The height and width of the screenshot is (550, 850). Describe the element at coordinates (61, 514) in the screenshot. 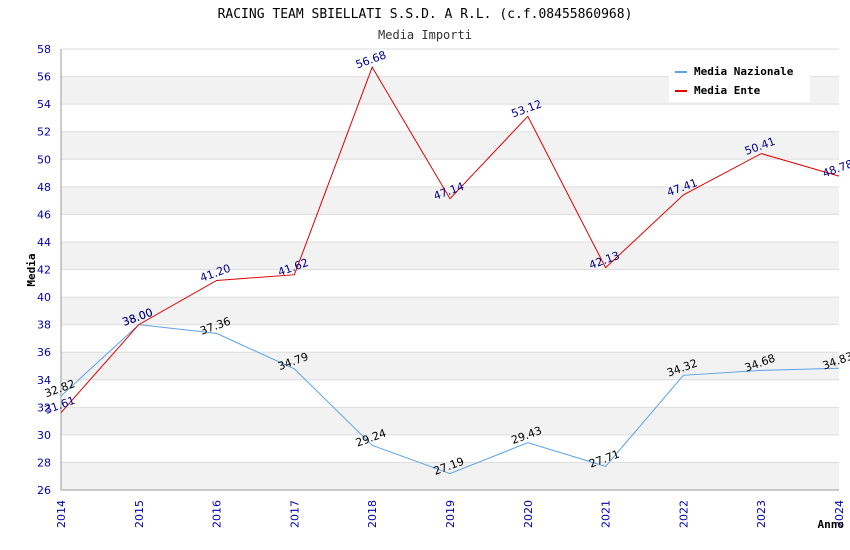

I see `x-tick-label: 2014` at that location.